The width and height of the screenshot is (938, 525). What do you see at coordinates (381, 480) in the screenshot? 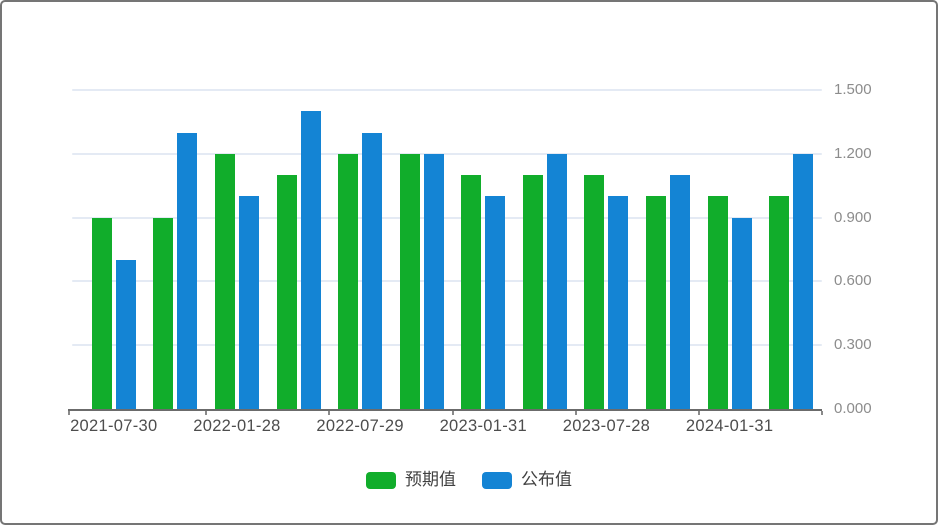
I see `legend-swatch-expected-icon` at bounding box center [381, 480].